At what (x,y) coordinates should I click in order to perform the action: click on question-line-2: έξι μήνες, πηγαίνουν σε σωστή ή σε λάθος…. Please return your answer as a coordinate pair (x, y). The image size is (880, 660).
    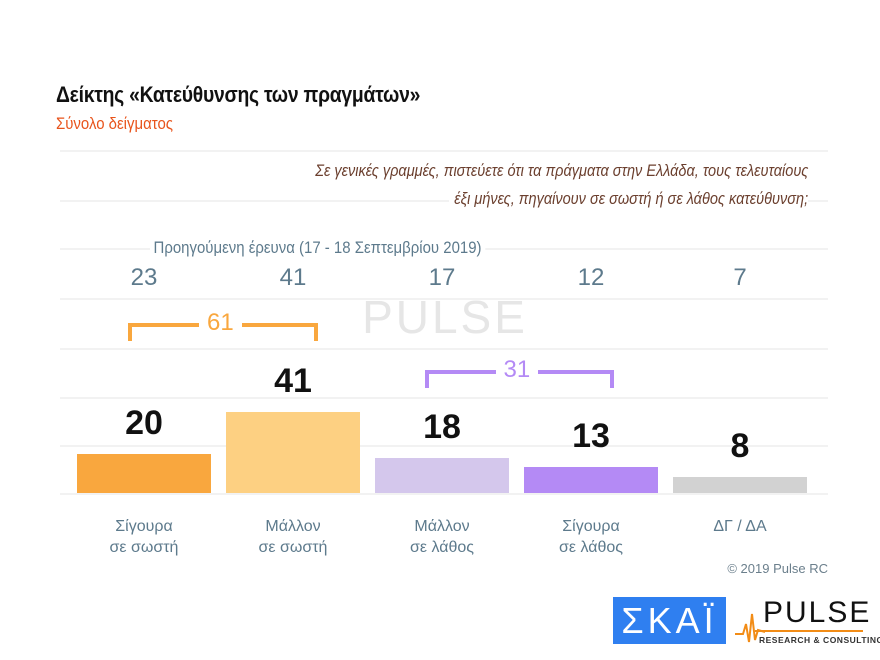
    Looking at the image, I should click on (628, 199).